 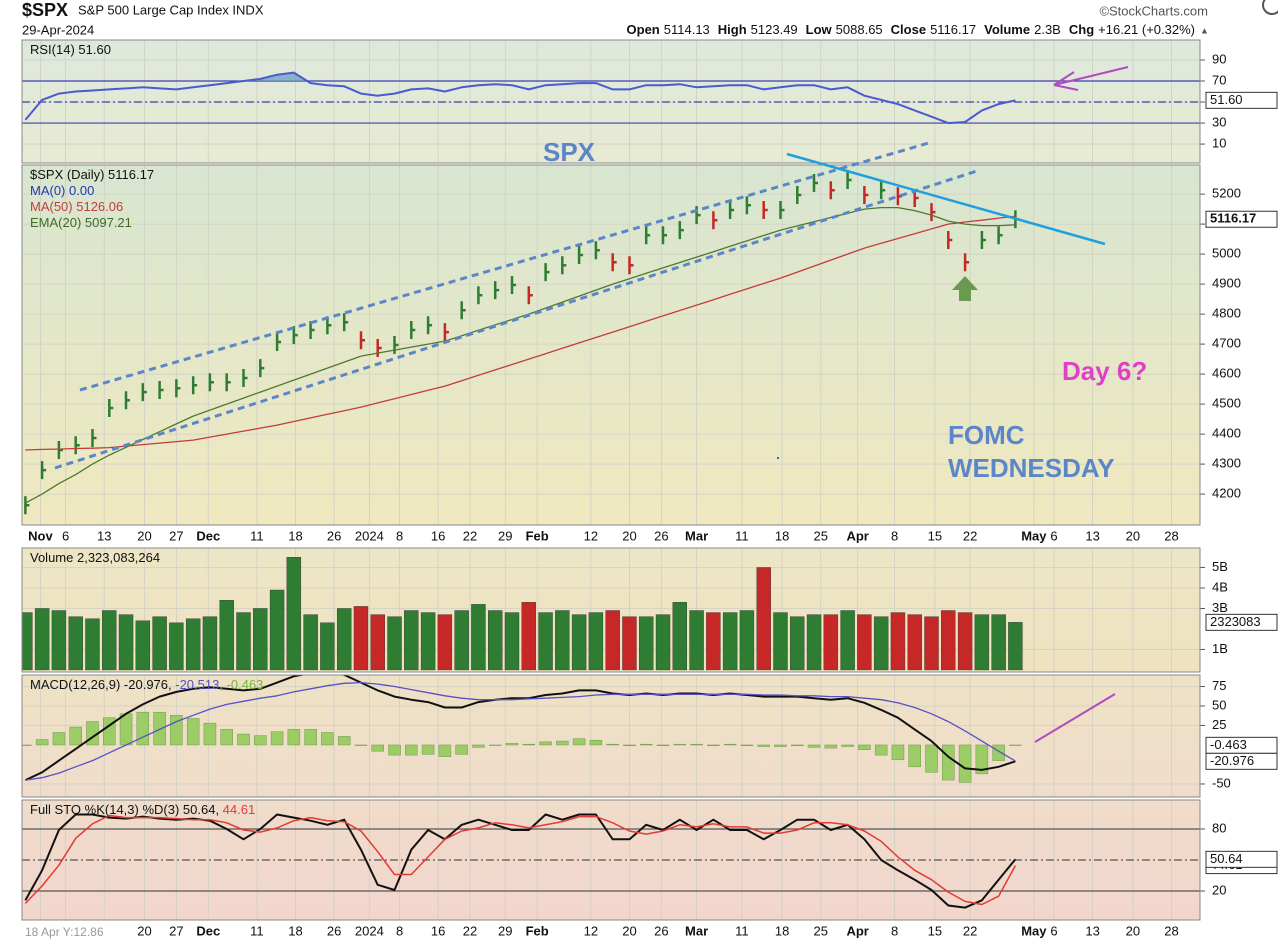 I want to click on y-tick-label: 5000, so click(x=1226, y=253).